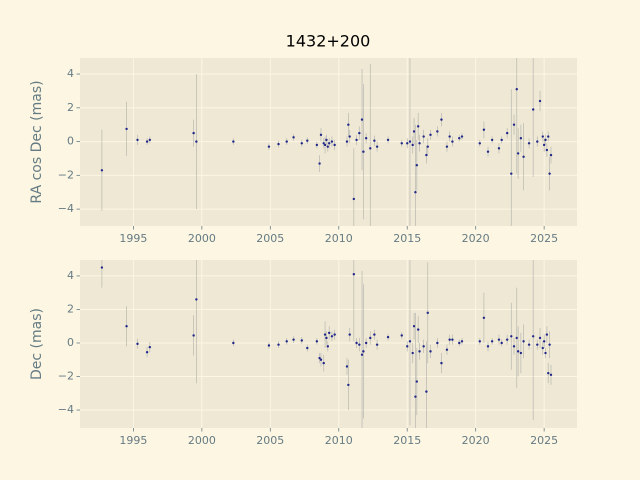 The image size is (640, 480). I want to click on x-tick-label: 2020, so click(476, 440).